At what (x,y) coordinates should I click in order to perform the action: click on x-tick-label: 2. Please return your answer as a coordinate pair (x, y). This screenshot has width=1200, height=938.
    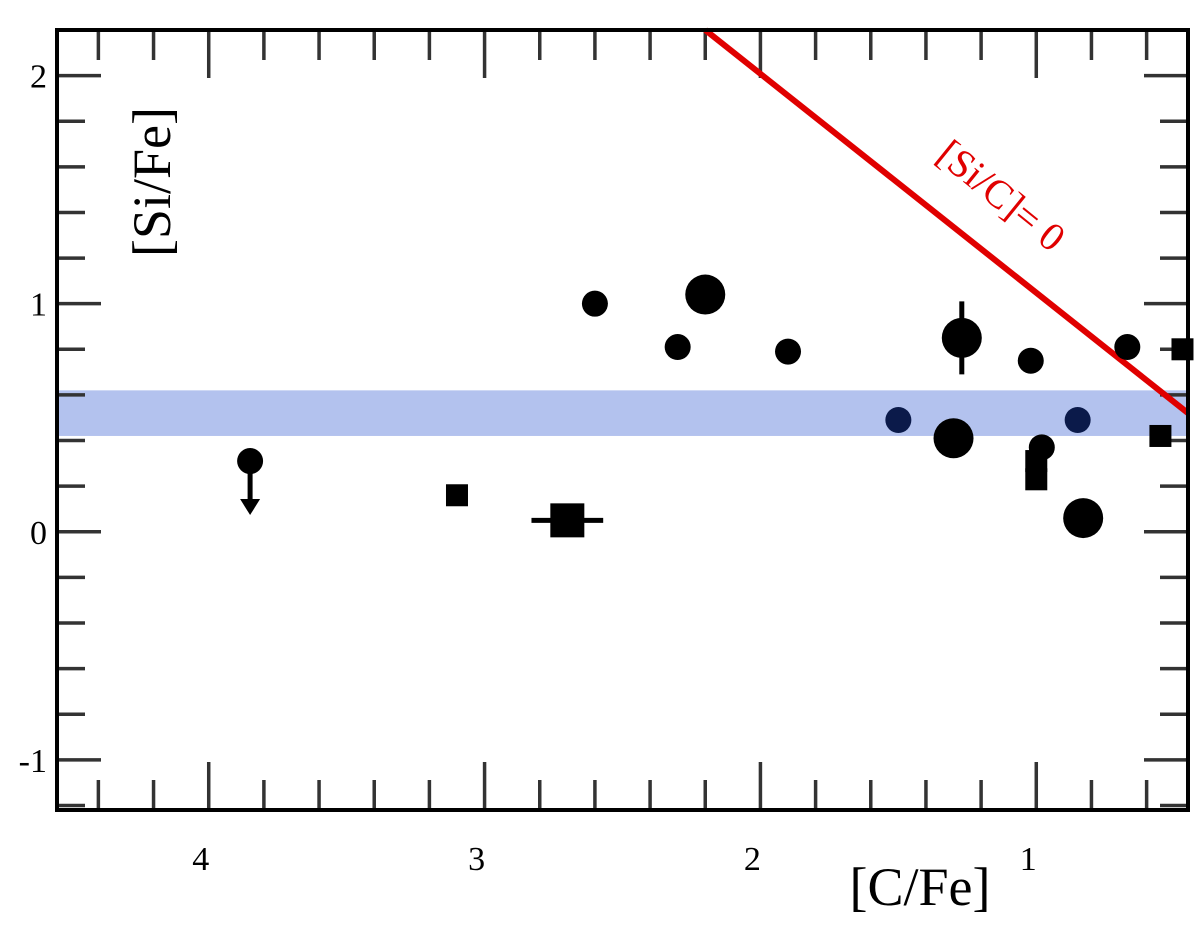
    Looking at the image, I should click on (752, 859).